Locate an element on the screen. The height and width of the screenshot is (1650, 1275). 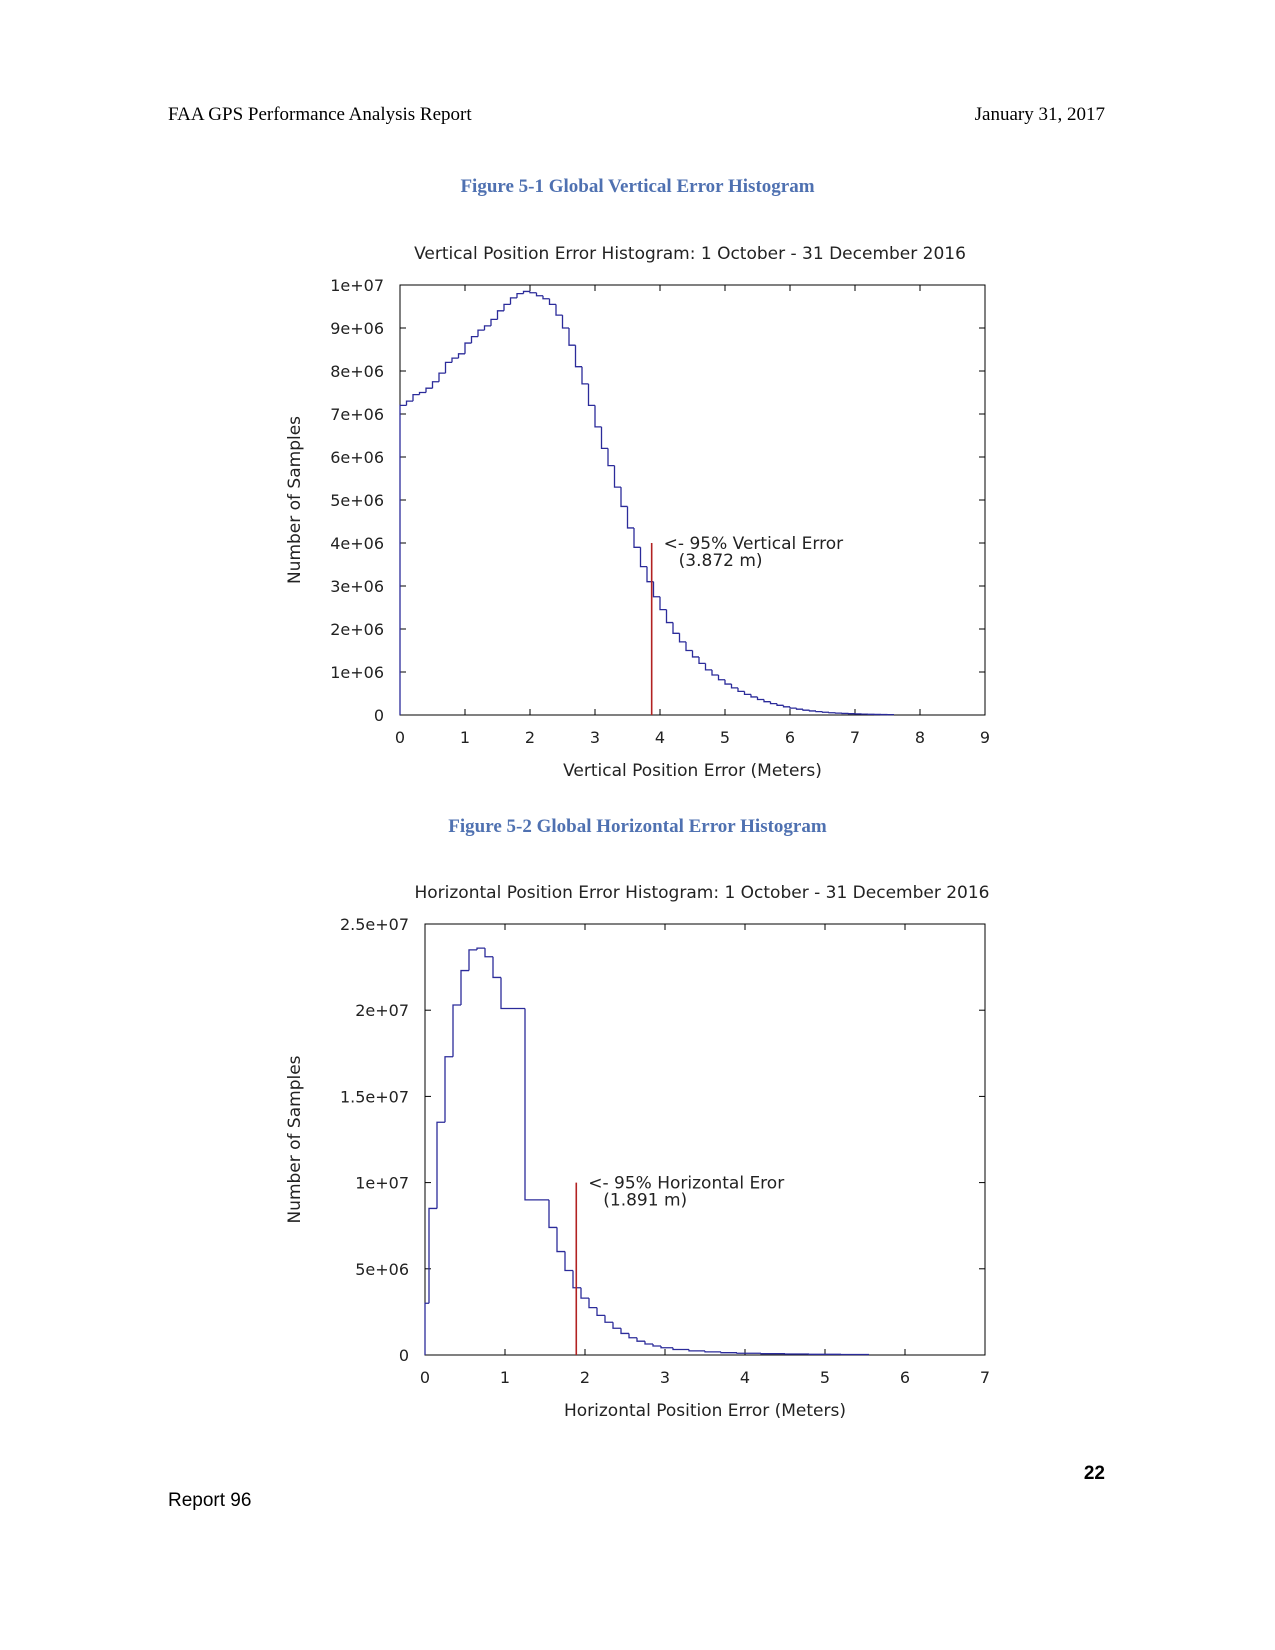
x-tick-label: 2 is located at coordinates (585, 1377).